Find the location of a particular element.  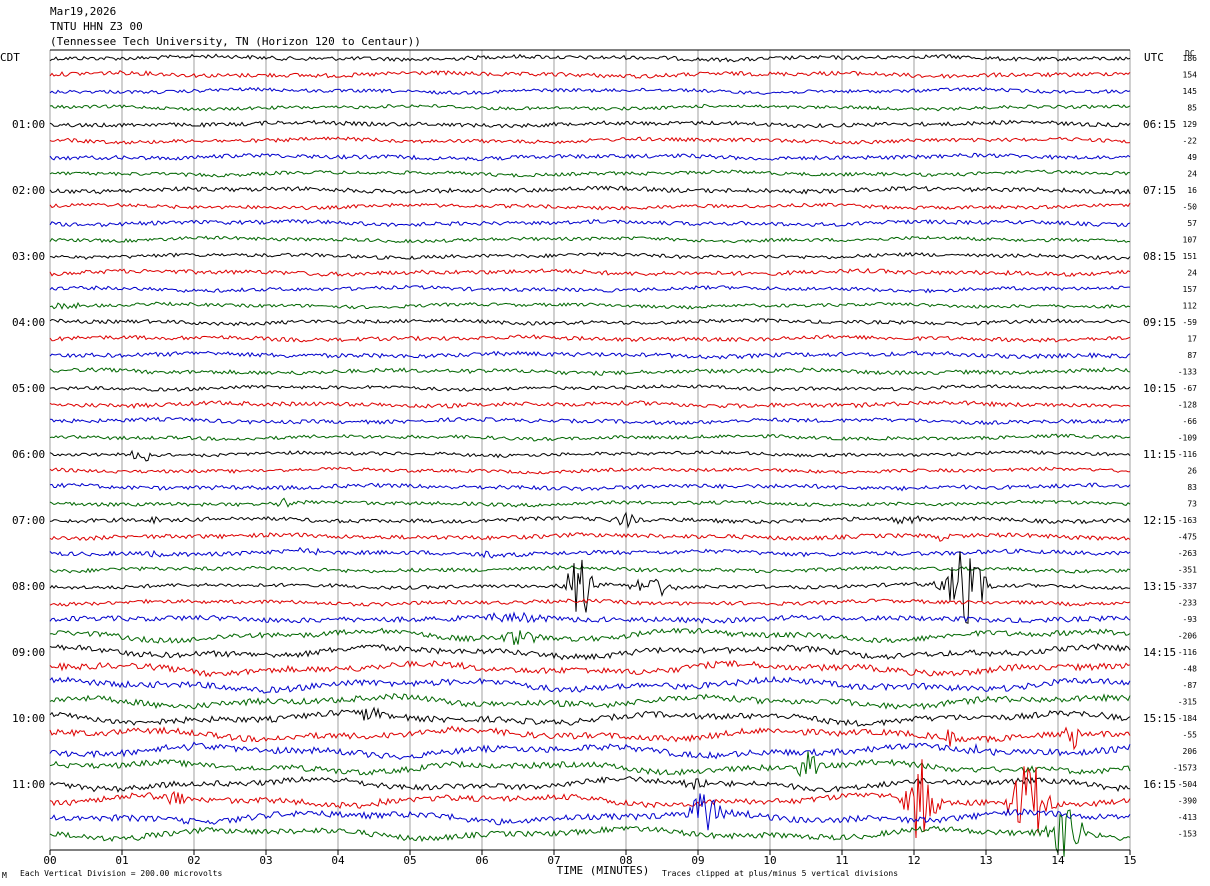

right-hour-label-10: 15:15 is located at coordinates (1159, 718).